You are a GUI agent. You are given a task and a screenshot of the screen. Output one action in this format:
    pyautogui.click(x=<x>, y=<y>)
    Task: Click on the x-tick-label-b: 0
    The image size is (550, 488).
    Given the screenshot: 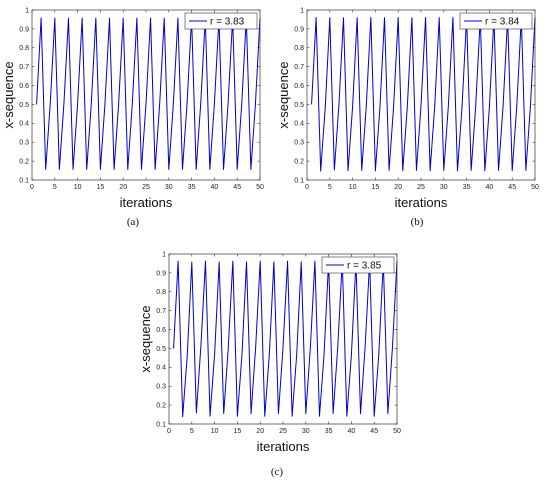 What is the action you would take?
    pyautogui.click(x=307, y=187)
    